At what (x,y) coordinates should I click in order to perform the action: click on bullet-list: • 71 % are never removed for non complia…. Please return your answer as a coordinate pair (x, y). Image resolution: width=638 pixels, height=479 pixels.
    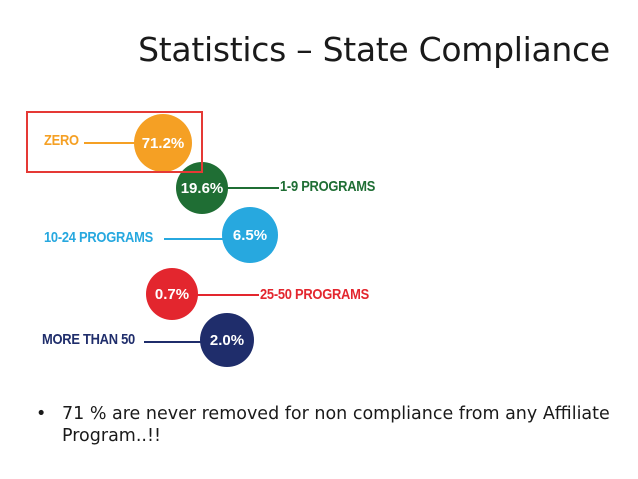
    Looking at the image, I should click on (326, 425).